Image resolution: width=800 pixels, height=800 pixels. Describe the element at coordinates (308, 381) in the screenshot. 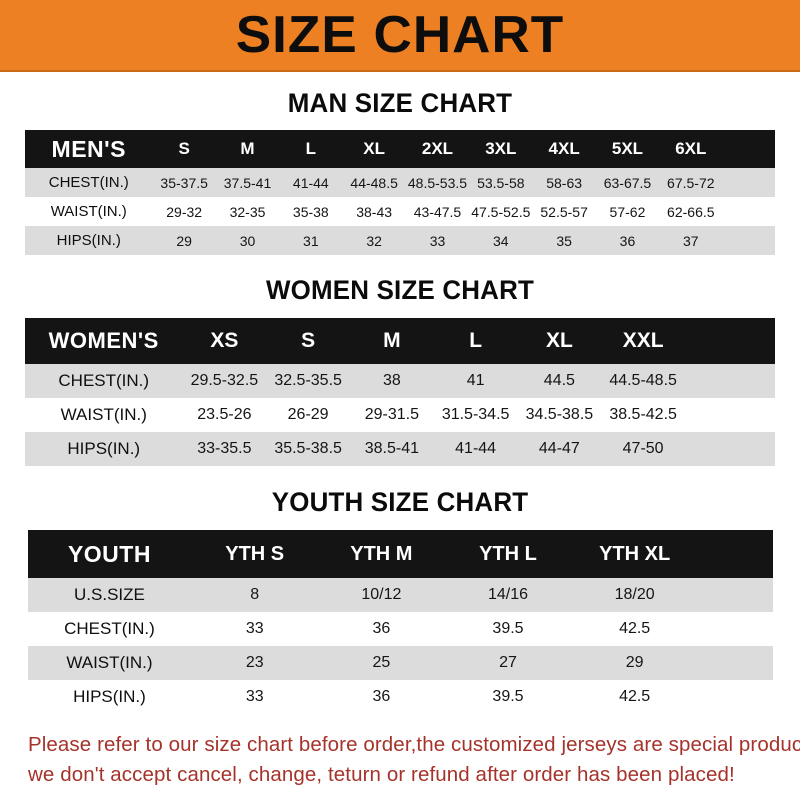

I see `women-measurement-cell: 32.5-35.5` at that location.